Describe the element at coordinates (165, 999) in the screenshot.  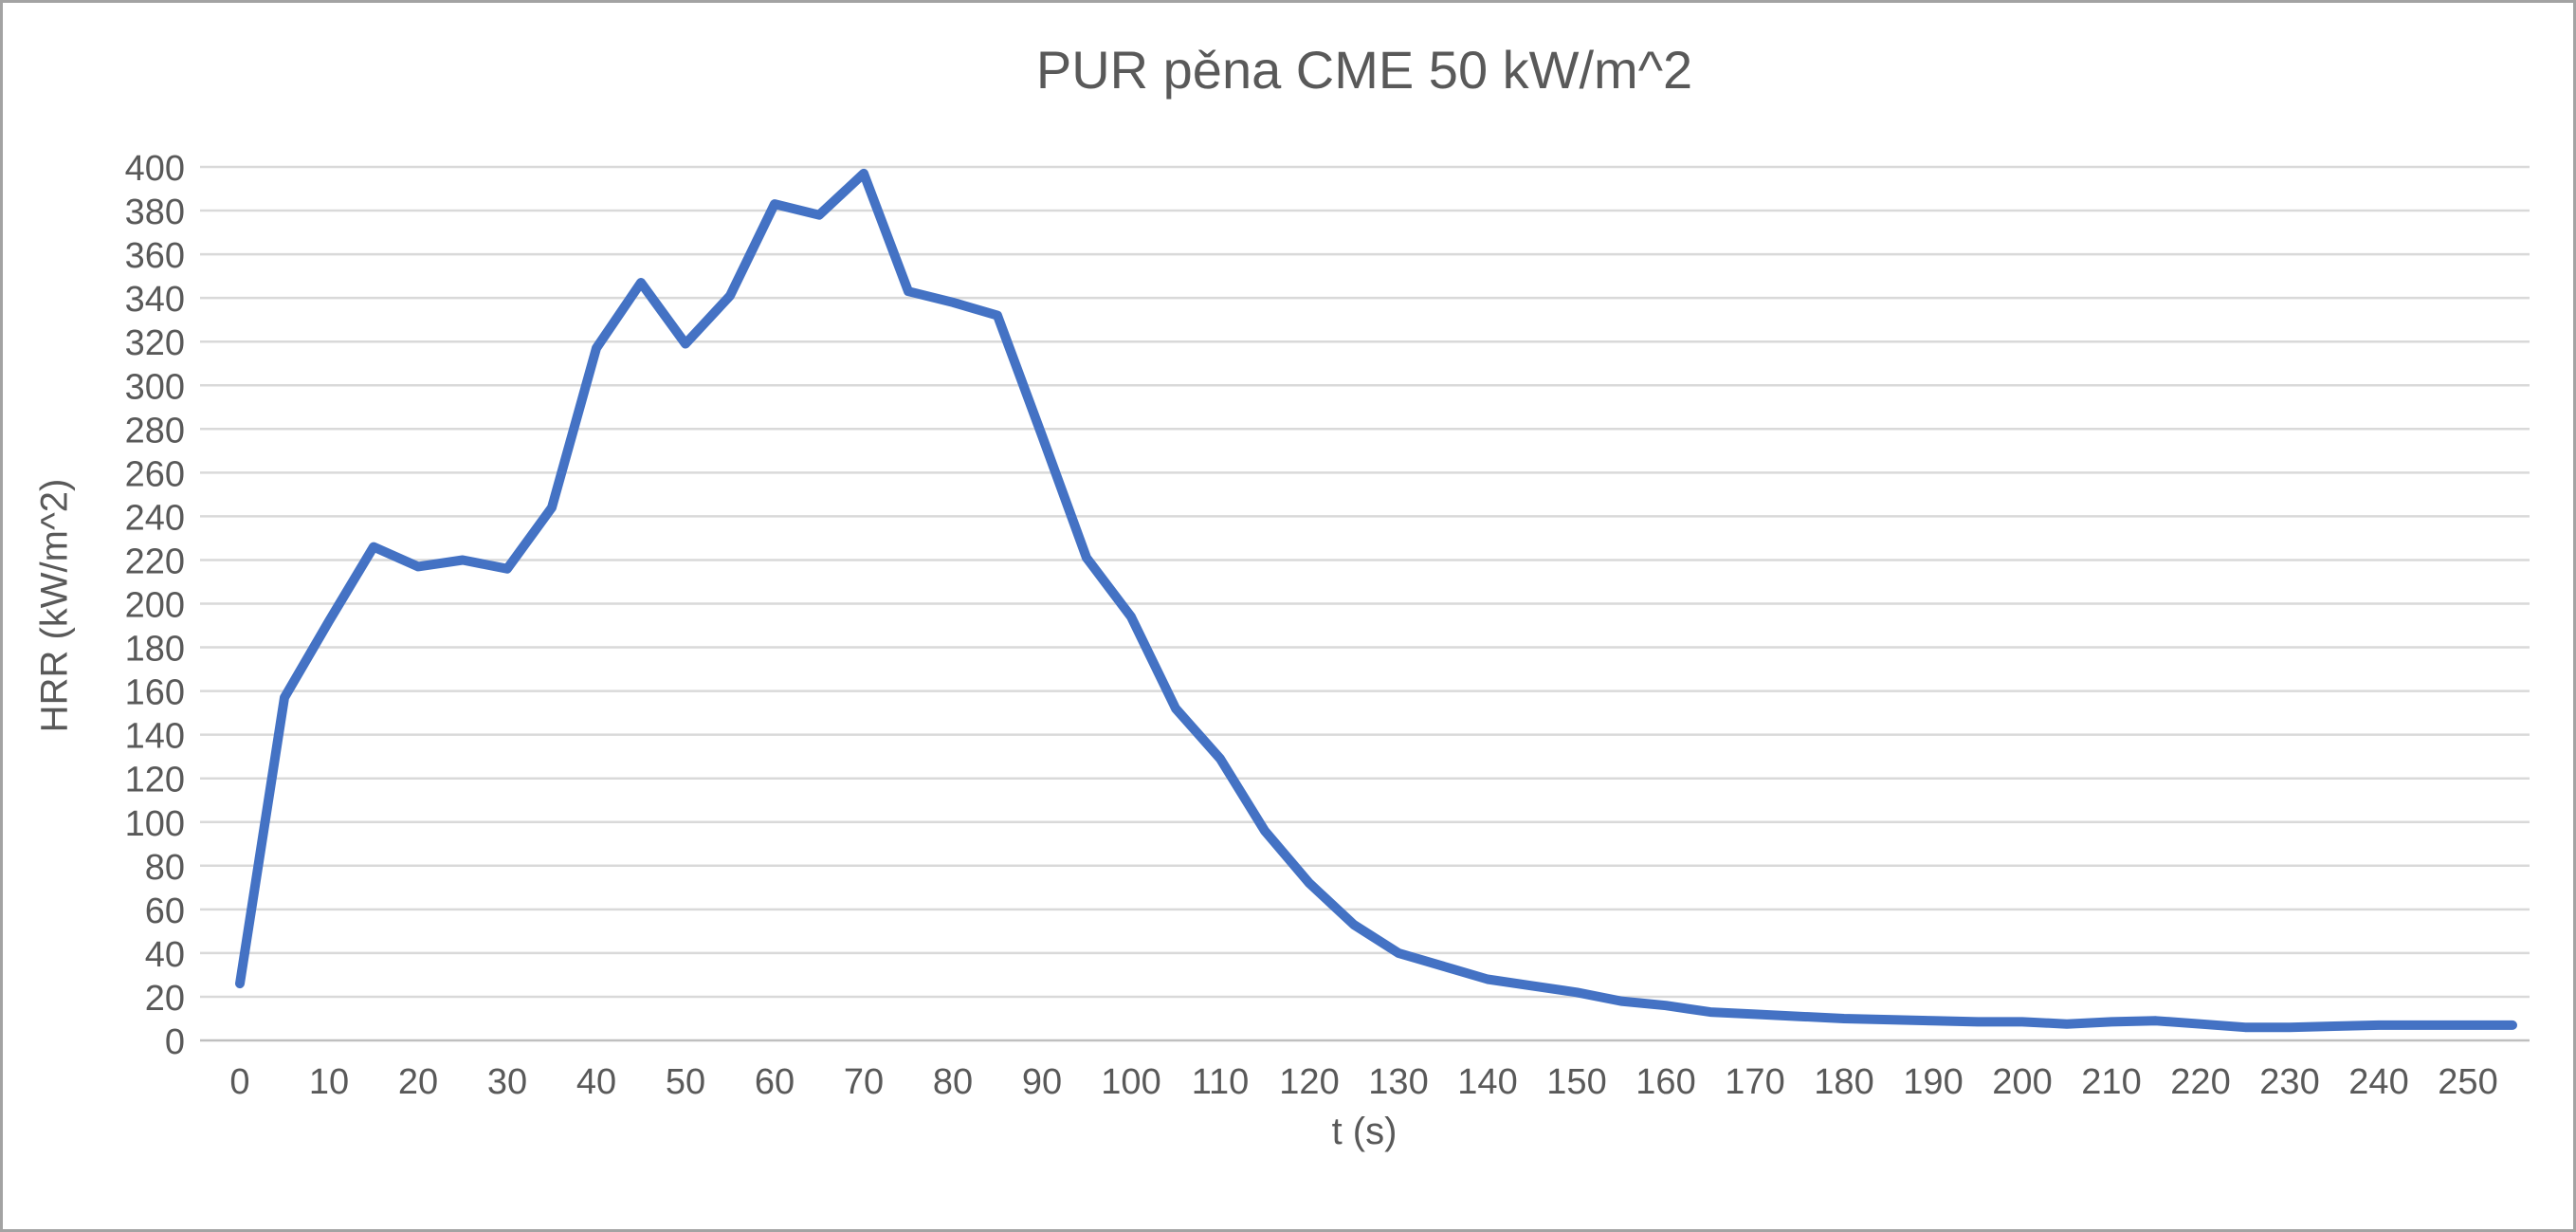
I see `y-tick-label: 20` at that location.